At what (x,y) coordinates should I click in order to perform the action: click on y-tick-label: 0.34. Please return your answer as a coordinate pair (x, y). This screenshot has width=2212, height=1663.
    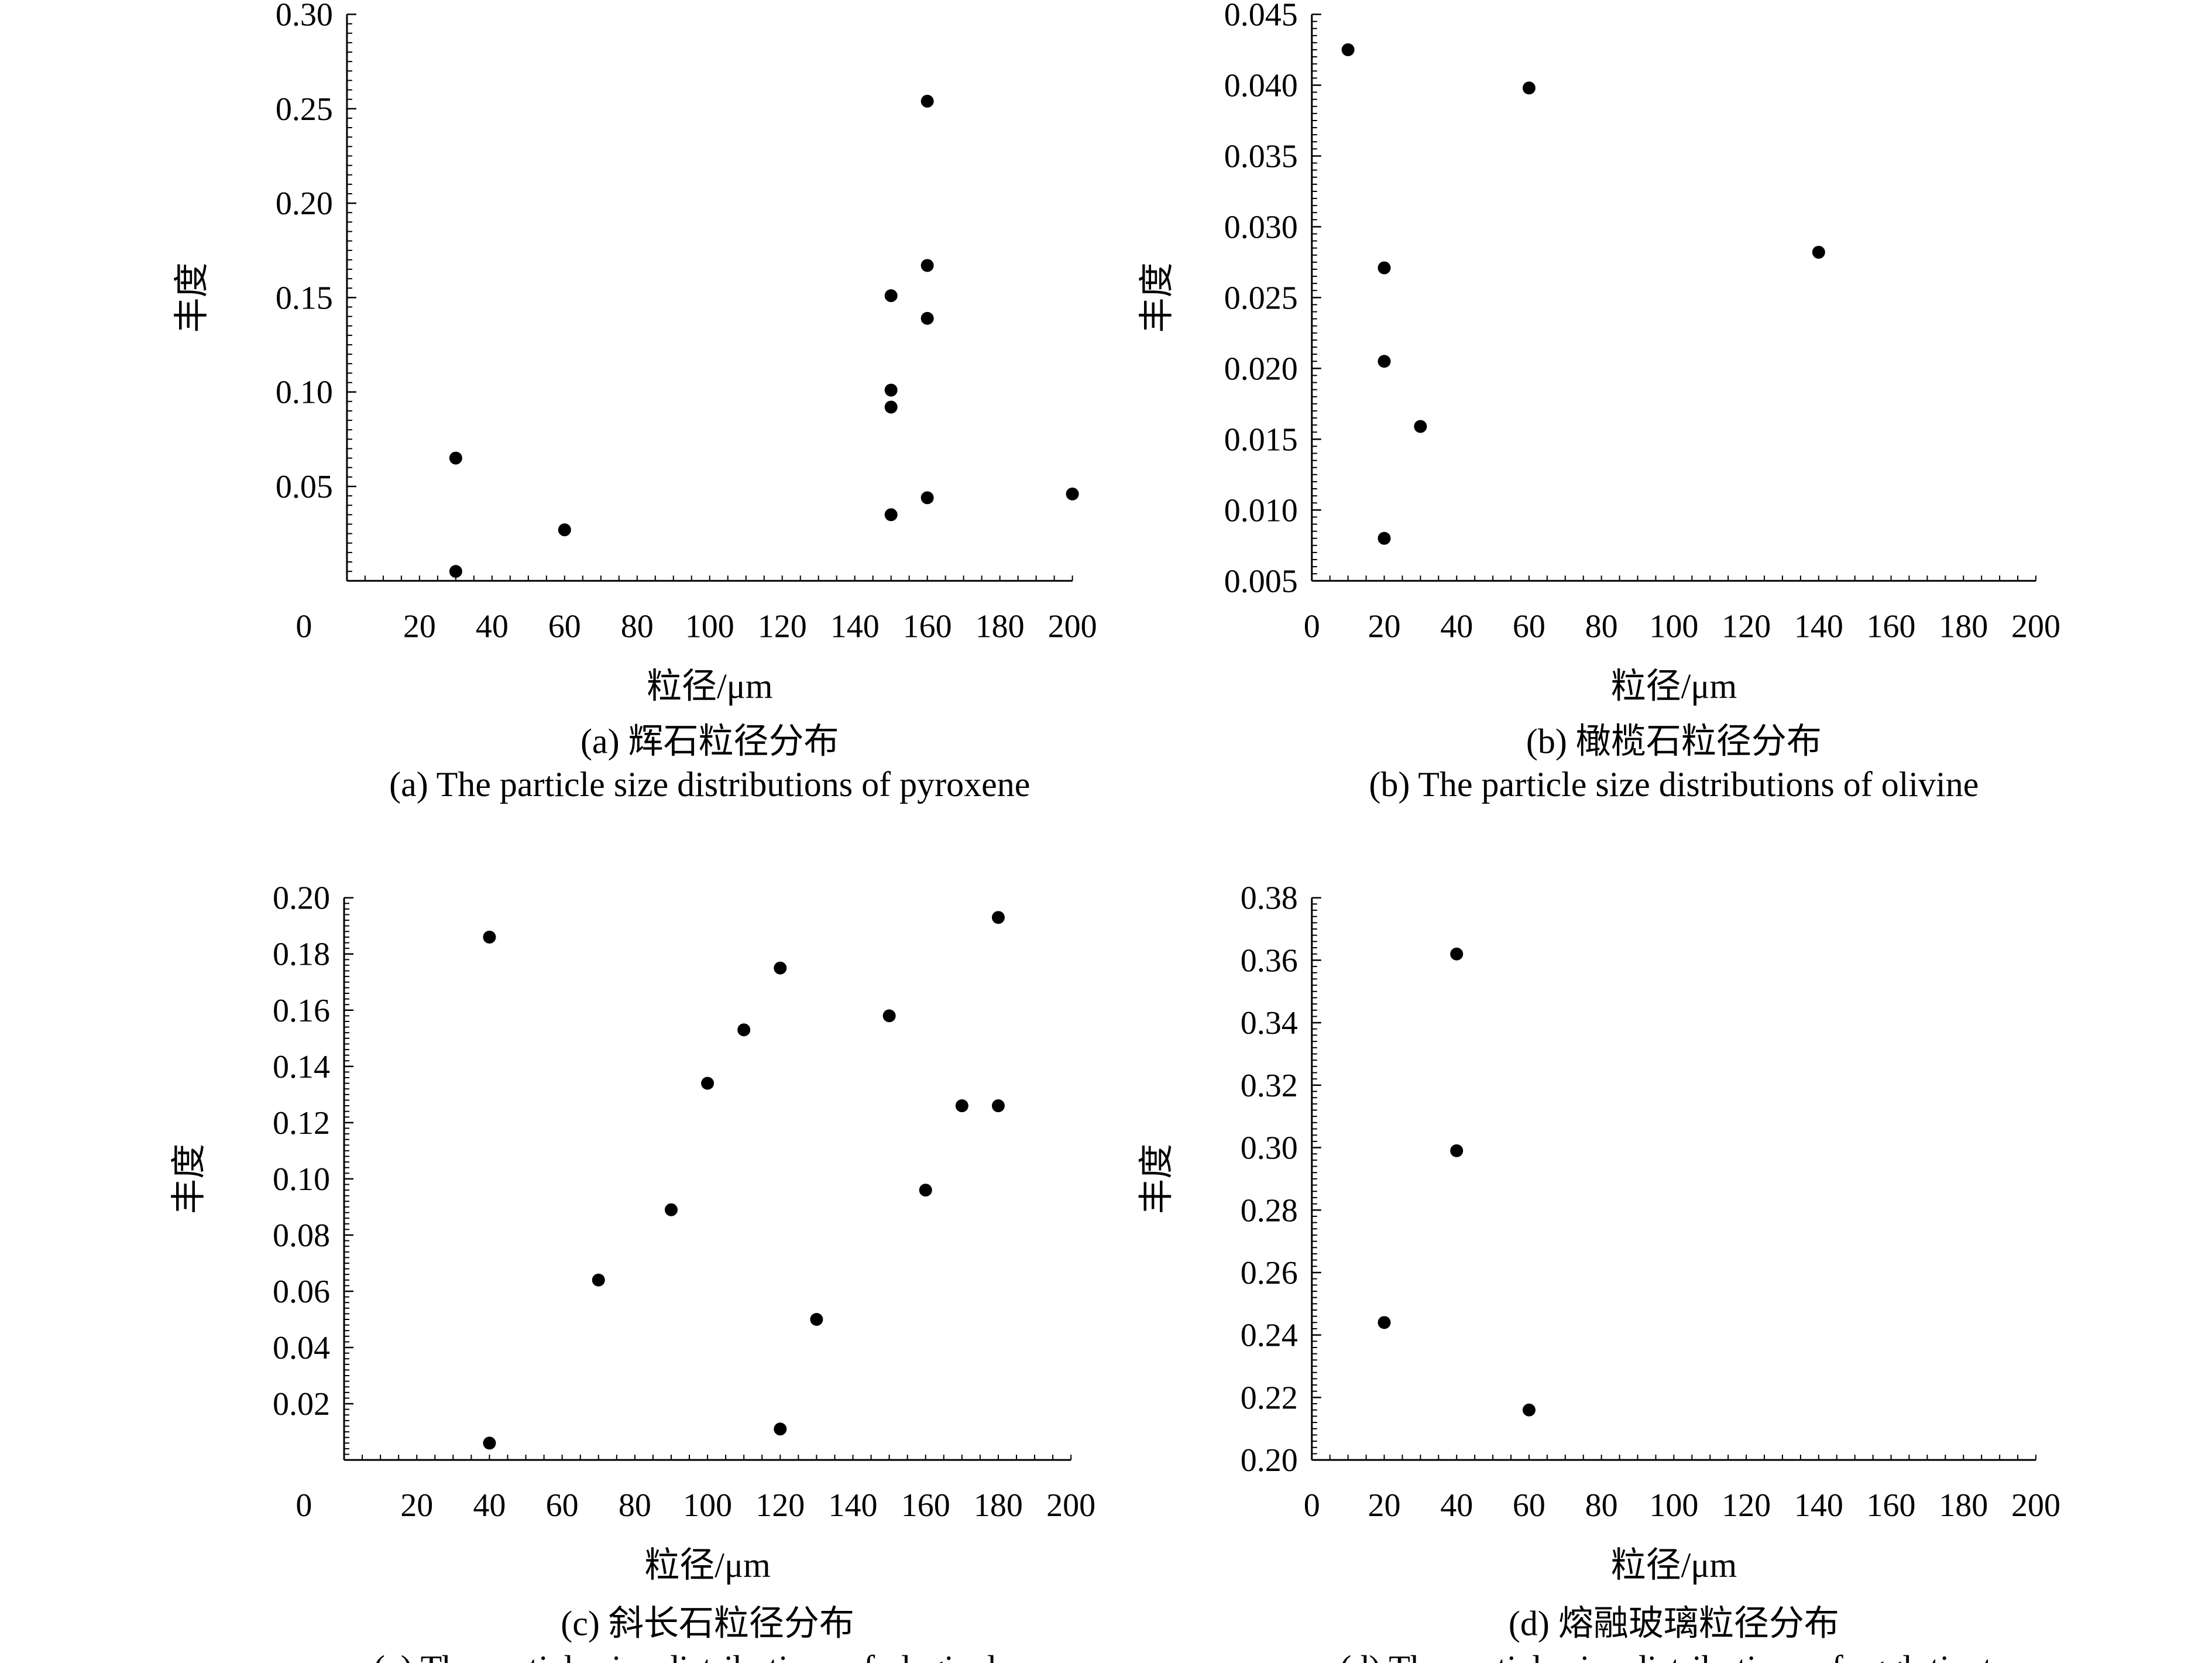
    Looking at the image, I should click on (1269, 1023).